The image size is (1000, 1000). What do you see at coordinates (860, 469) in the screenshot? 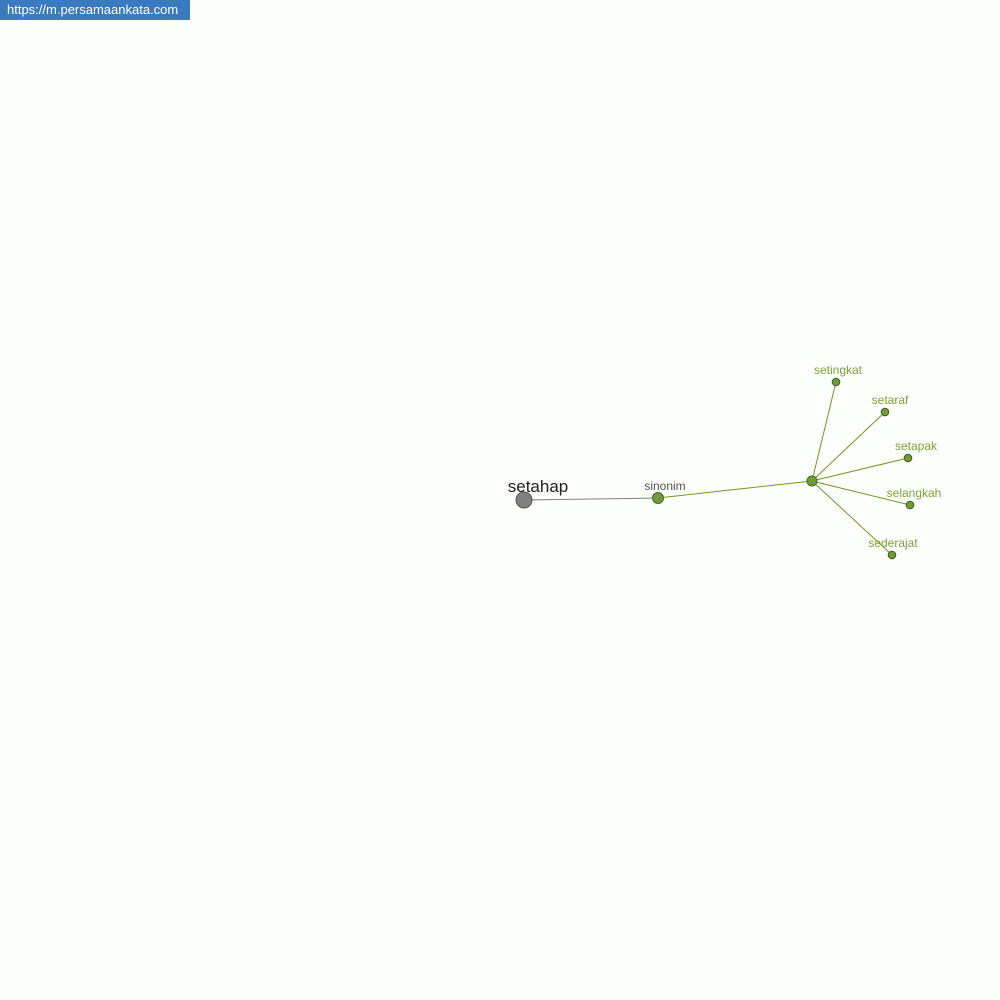
I see `edge-hub-setapak` at bounding box center [860, 469].